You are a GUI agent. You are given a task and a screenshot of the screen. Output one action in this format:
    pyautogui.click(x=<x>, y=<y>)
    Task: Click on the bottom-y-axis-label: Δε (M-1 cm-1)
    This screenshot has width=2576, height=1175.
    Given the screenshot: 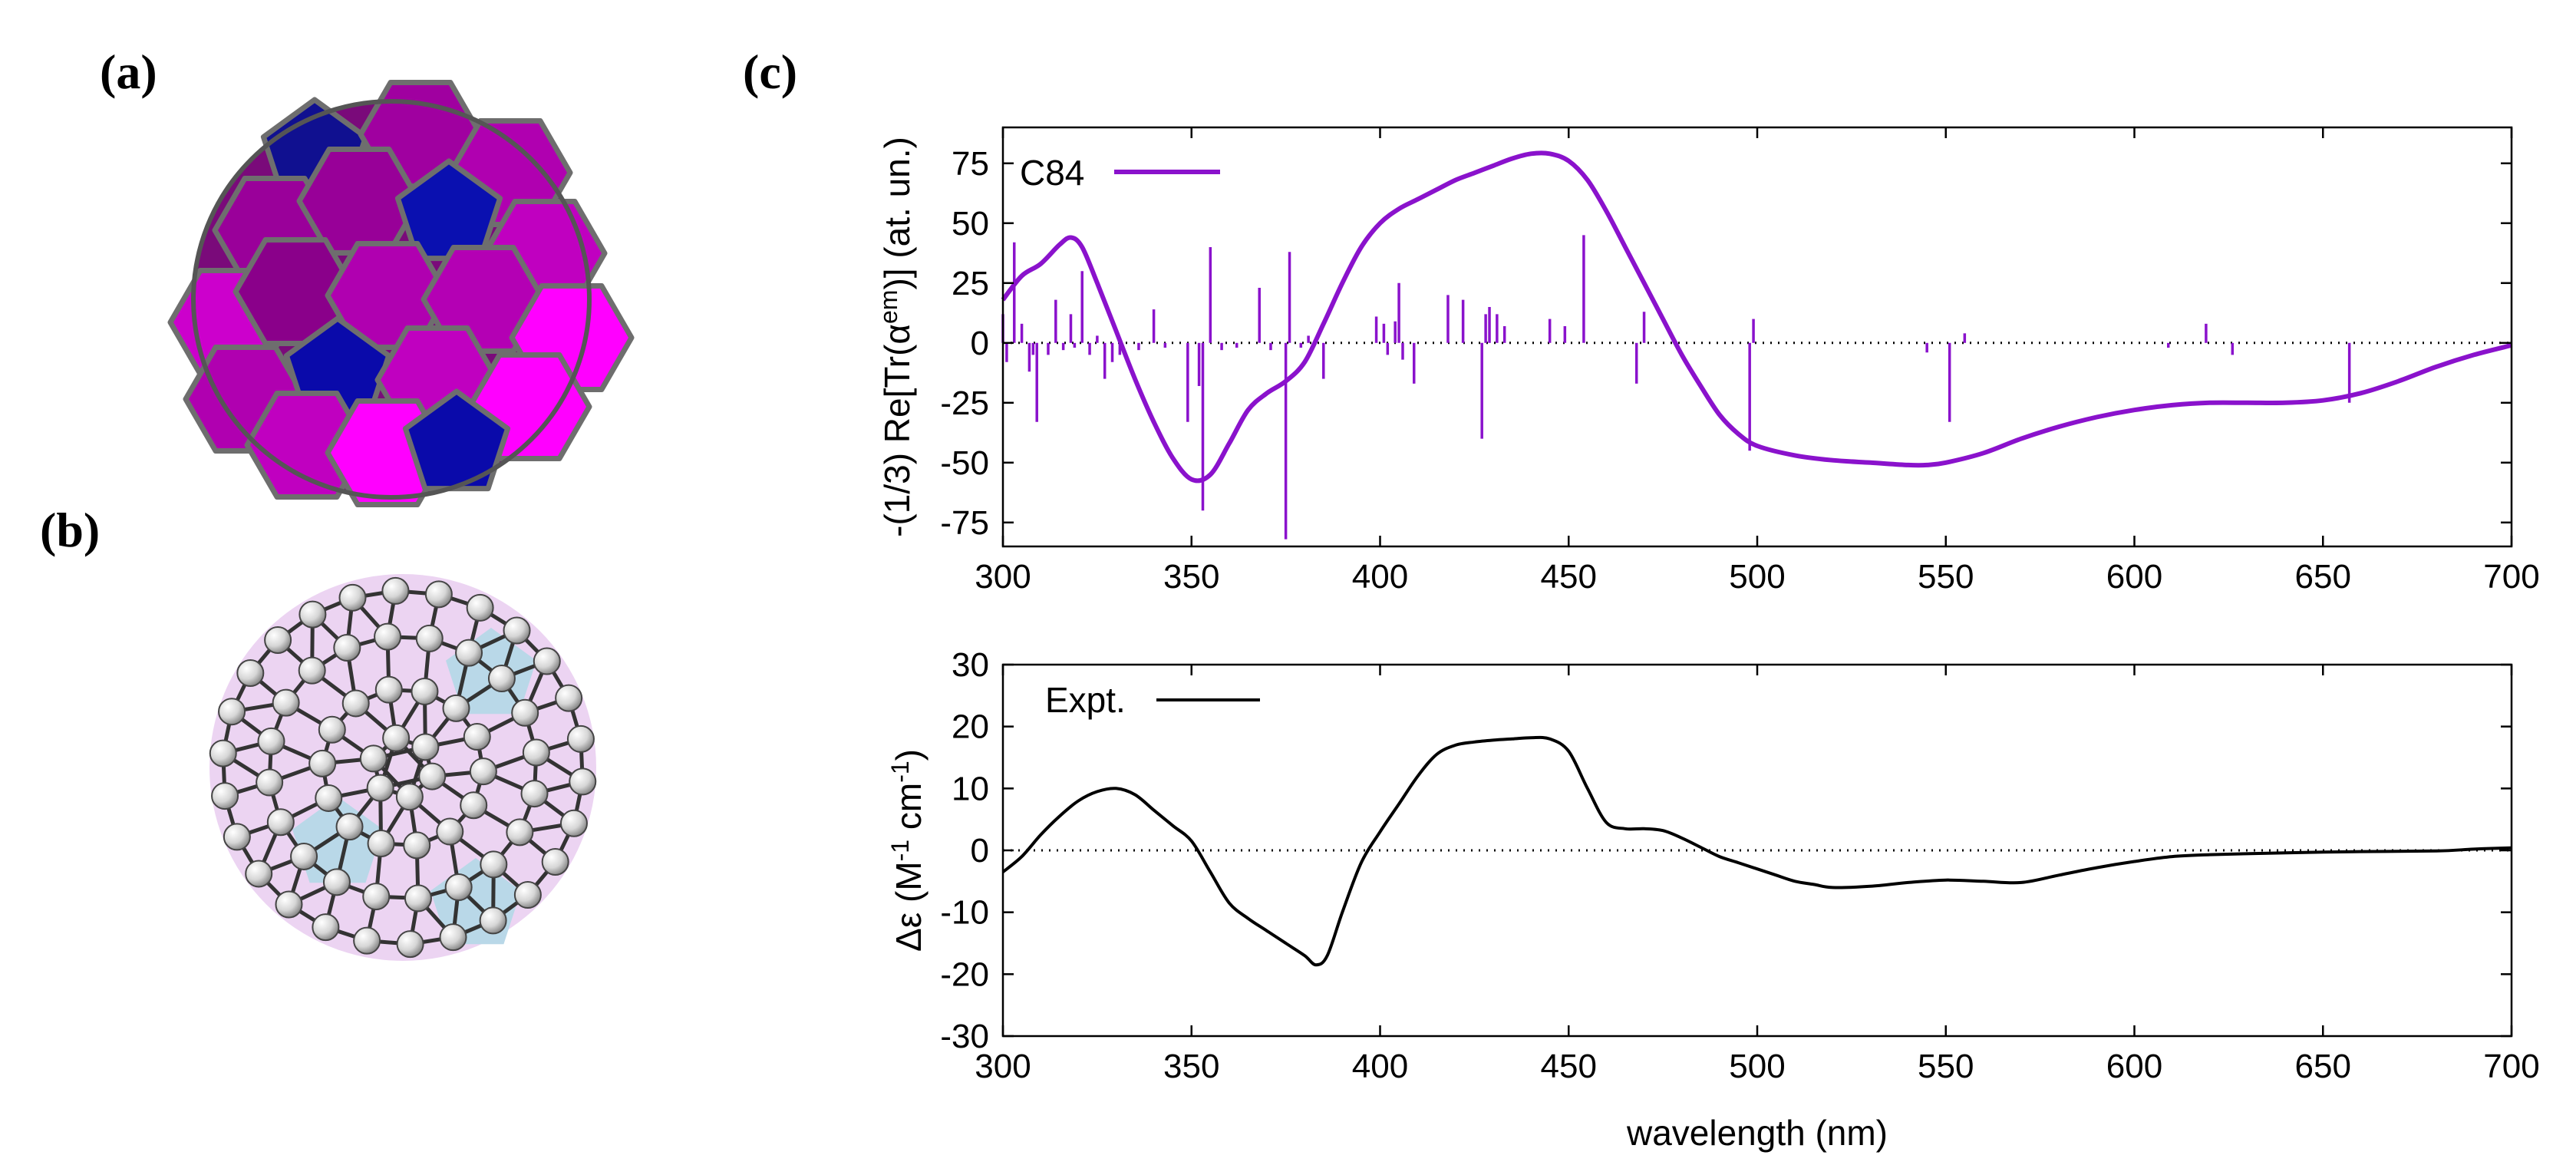 What is the action you would take?
    pyautogui.click(x=907, y=850)
    